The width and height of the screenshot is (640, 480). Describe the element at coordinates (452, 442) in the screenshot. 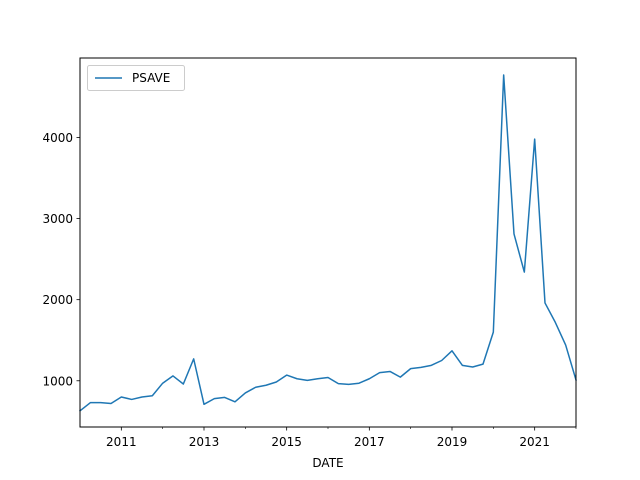

I see `x-tick-label: 2019` at that location.